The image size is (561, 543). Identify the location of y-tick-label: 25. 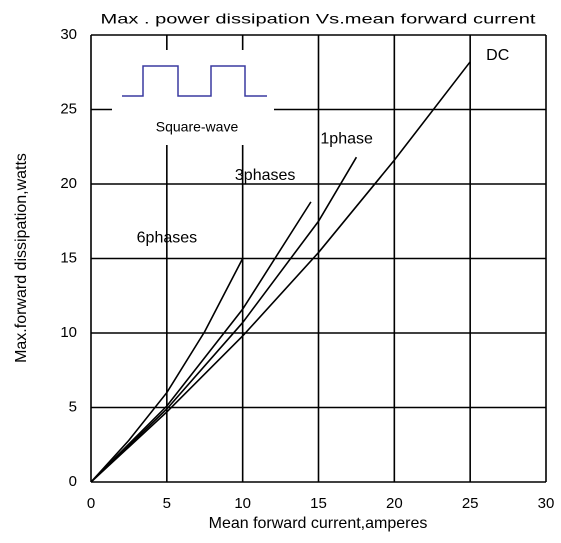
(68, 108).